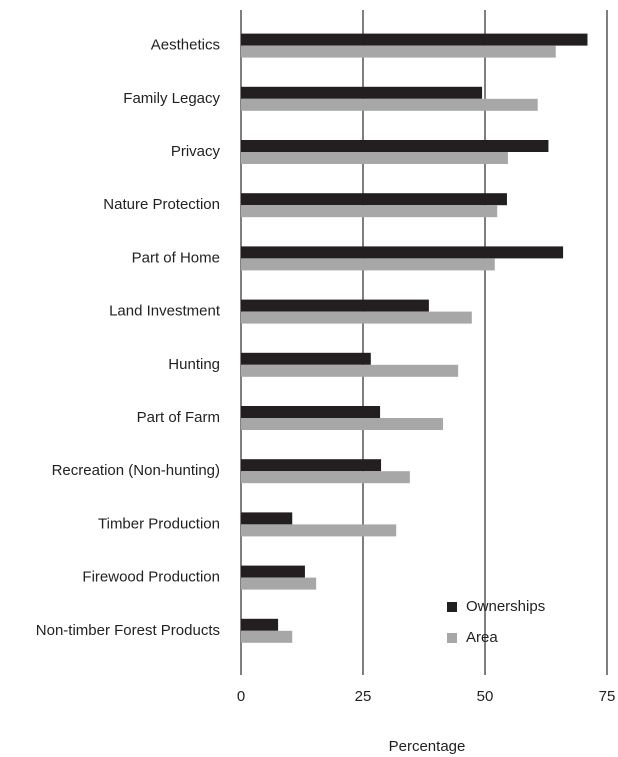 This screenshot has height=757, width=618. I want to click on y-tick-label: Nature Protection, so click(161, 204).